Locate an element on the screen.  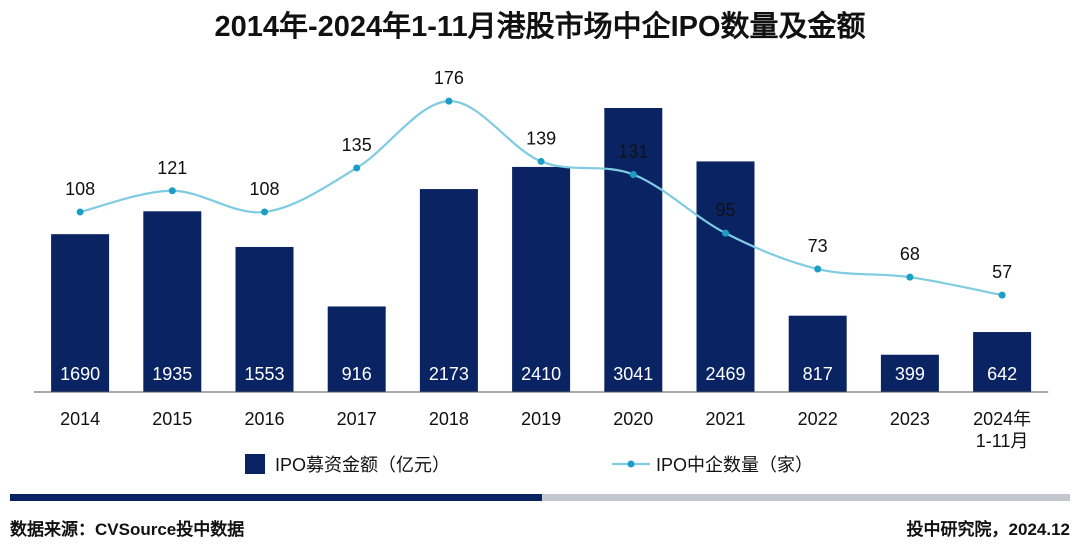
x-tick-label: 2016 is located at coordinates (264, 419).